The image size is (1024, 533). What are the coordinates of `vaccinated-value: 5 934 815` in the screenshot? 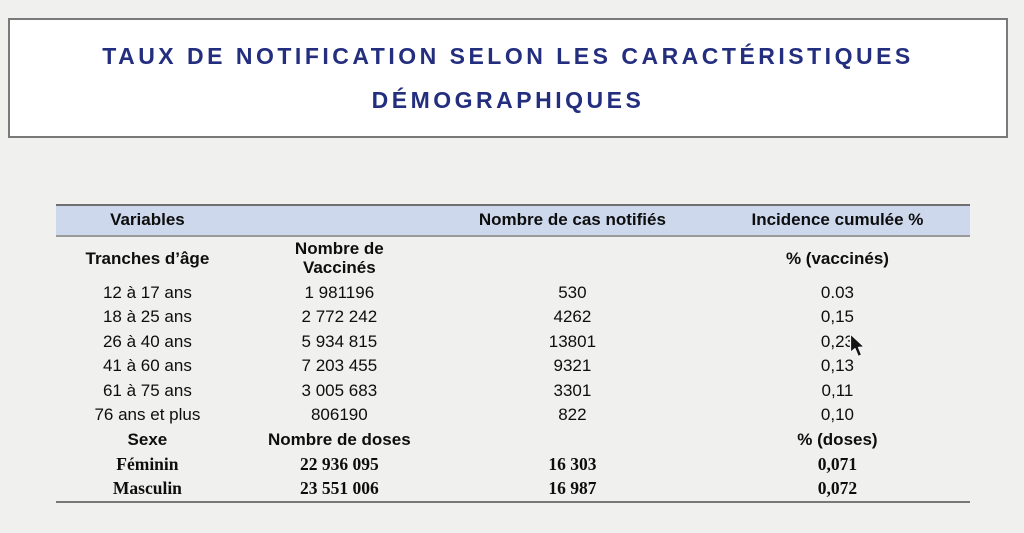 It's located at (339, 341).